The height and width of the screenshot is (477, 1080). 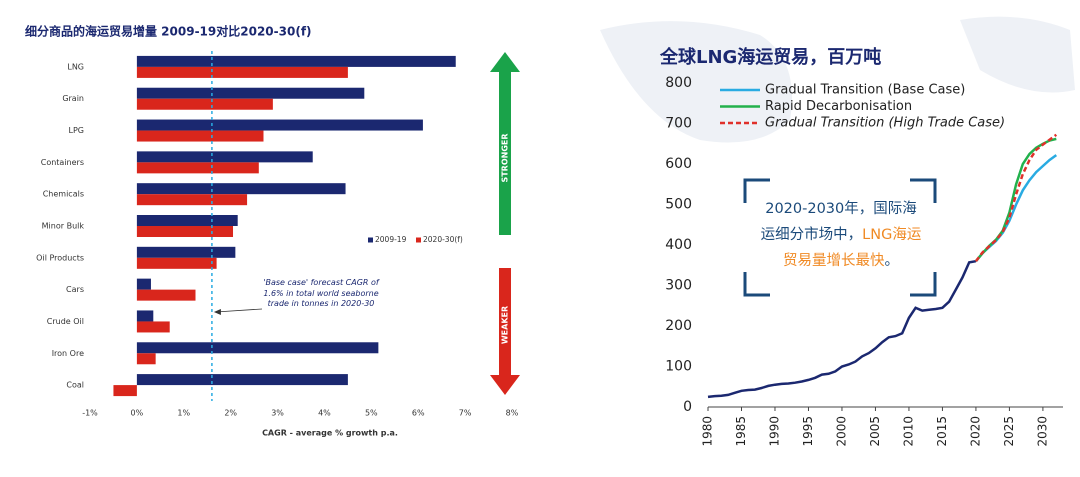 I want to click on x-tick-label: 2000, so click(x=841, y=431).